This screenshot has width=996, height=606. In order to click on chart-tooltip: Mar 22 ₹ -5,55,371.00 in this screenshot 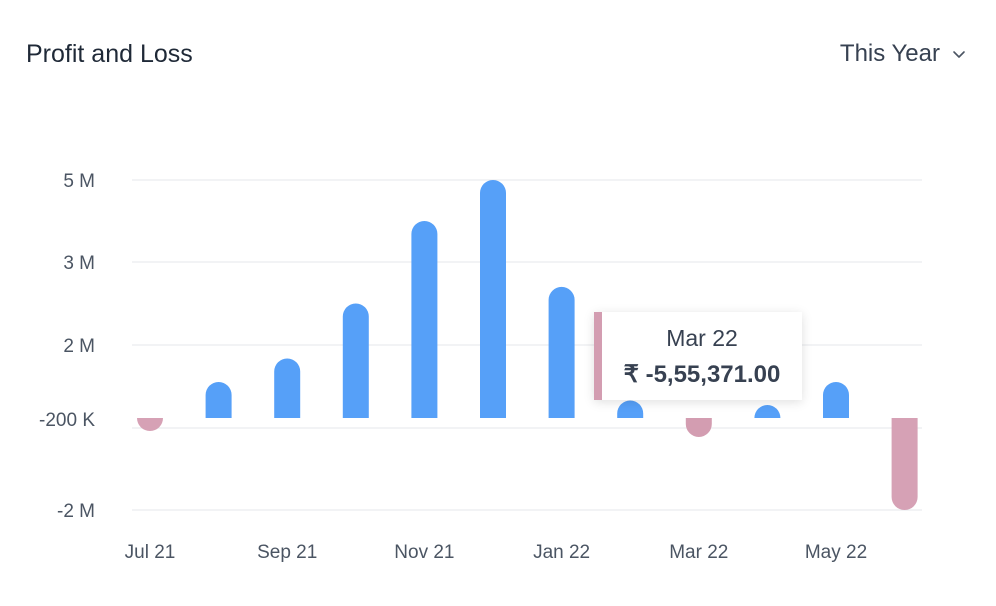, I will do `click(698, 356)`.